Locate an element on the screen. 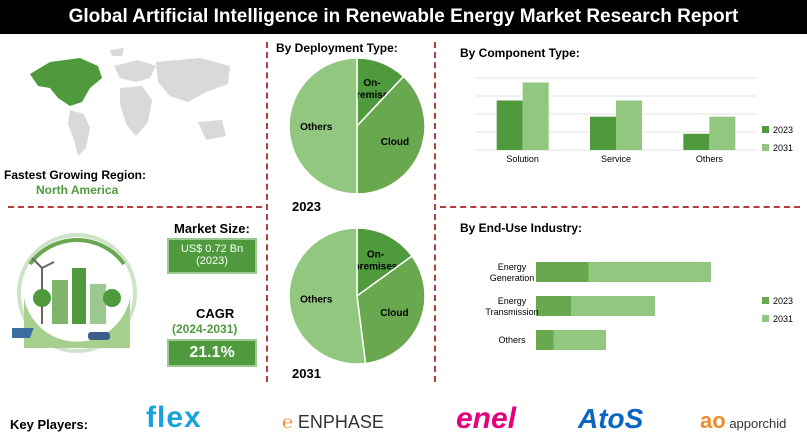  component-bar-solution-2023 is located at coordinates (509, 125).